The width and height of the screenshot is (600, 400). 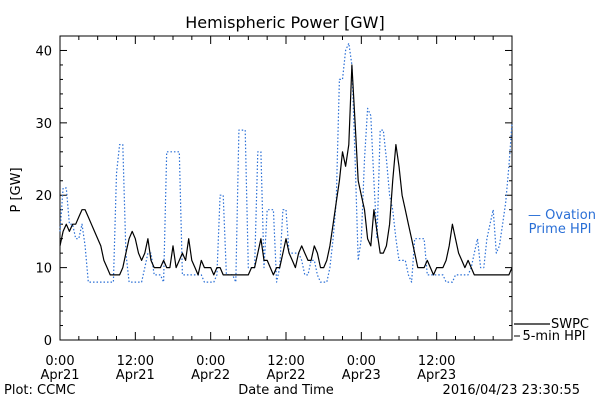 What do you see at coordinates (553, 336) in the screenshot?
I see `legend-swpc-label-2: 5-min HPI` at bounding box center [553, 336].